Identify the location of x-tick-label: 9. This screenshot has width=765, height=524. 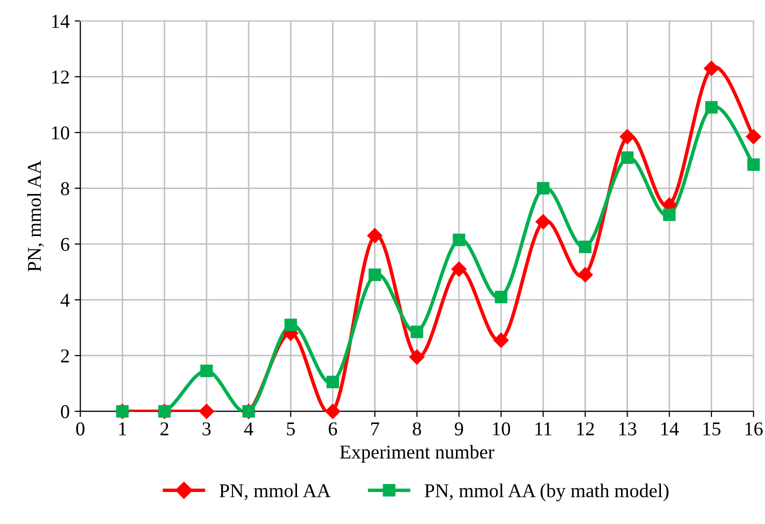
(459, 429).